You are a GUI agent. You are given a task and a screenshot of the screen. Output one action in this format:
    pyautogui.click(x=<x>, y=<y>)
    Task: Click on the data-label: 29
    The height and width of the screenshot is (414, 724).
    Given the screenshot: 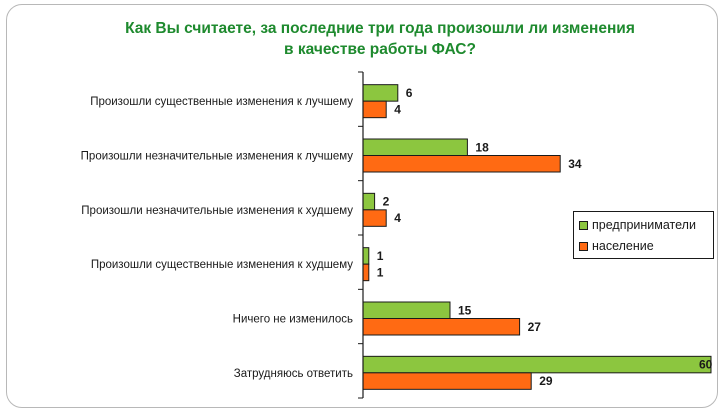 What is the action you would take?
    pyautogui.click(x=546, y=381)
    